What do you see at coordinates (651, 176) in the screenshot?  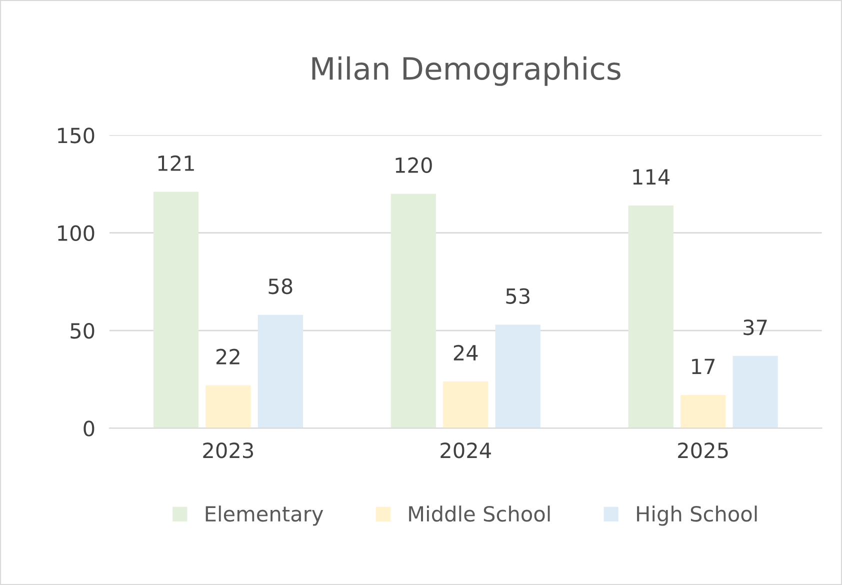 I see `data-label: 114` at bounding box center [651, 176].